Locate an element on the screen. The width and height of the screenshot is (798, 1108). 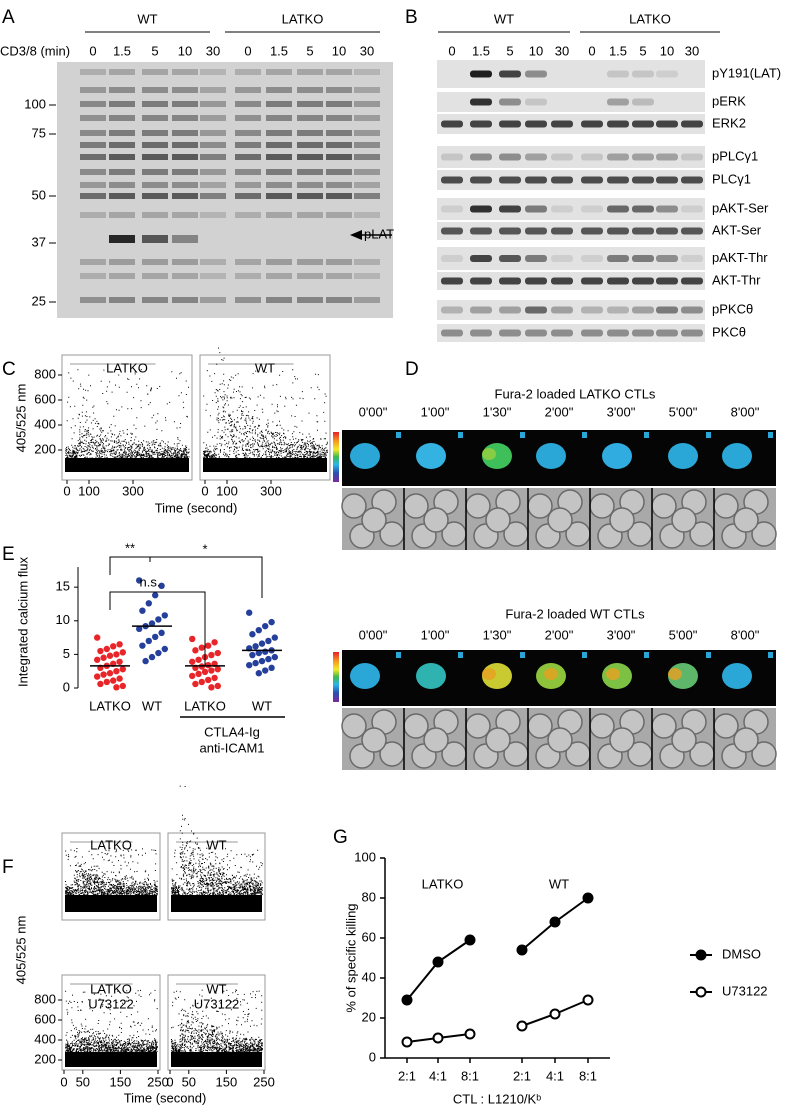
panel-label: B is located at coordinates (411, 17).